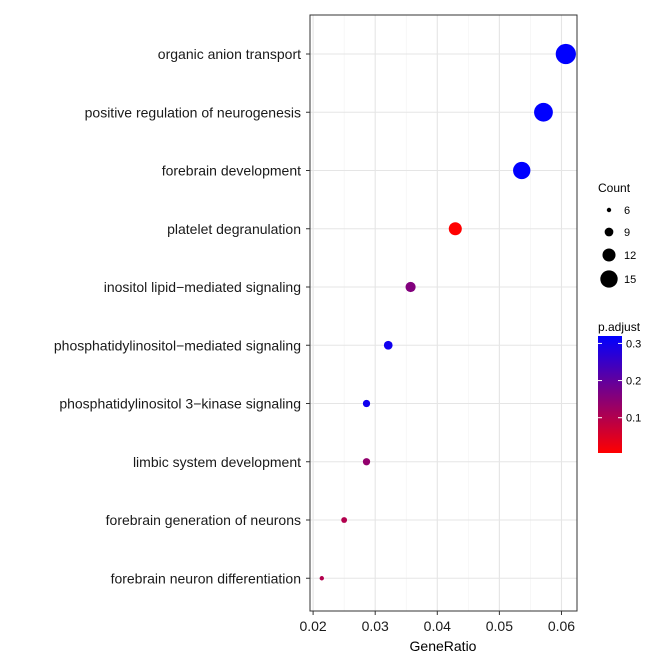  Describe the element at coordinates (633, 382) in the screenshot. I see `color-legend-label: 0.2` at that location.